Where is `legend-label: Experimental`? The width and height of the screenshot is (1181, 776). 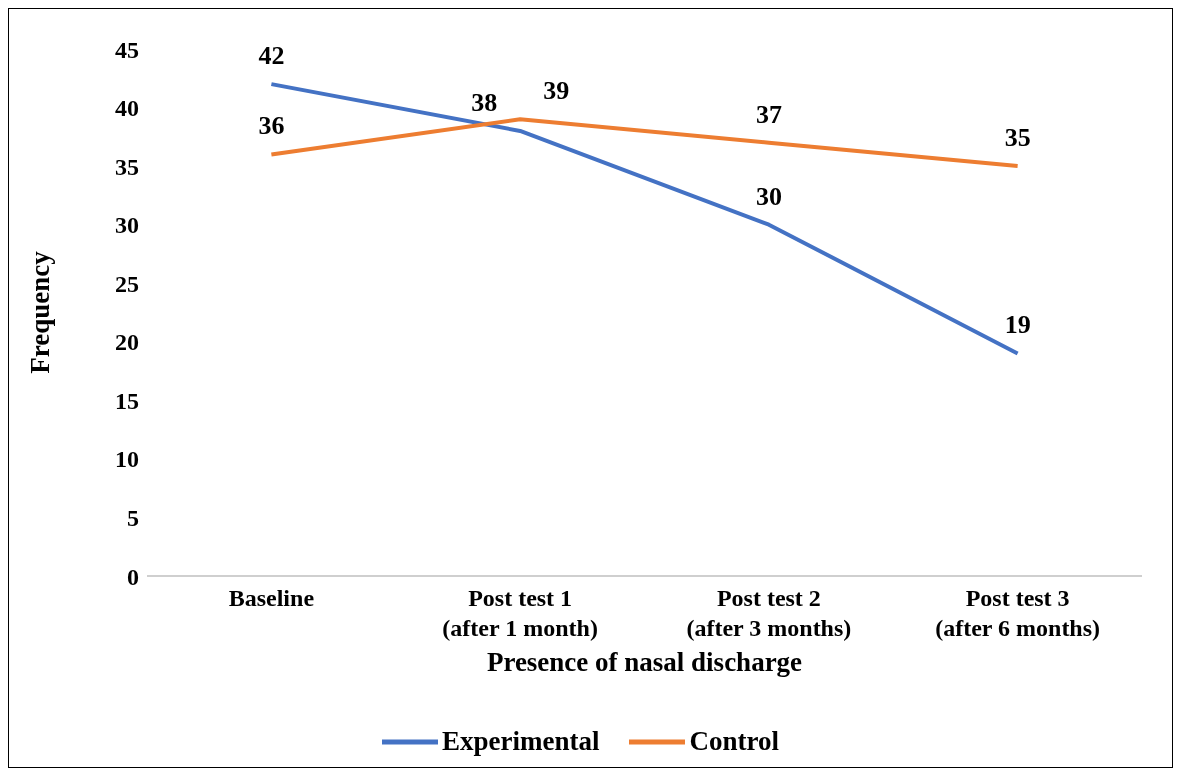 legend-label: Experimental is located at coordinates (521, 741).